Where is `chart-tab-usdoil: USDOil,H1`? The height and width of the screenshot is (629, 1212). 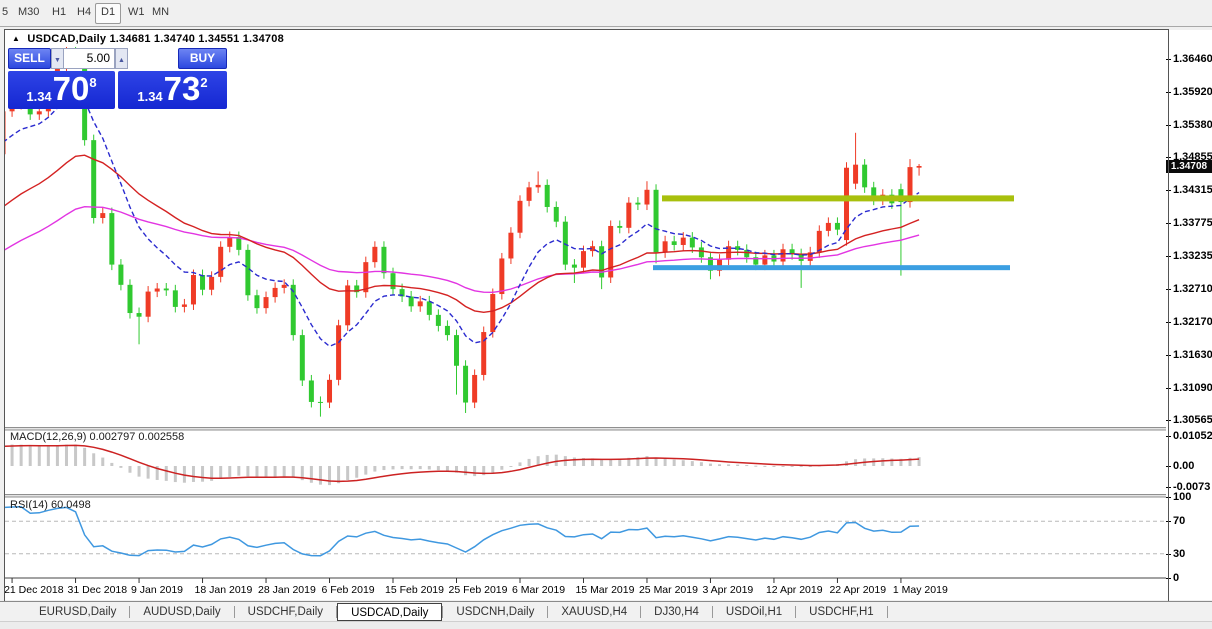 chart-tab-usdoil: USDOil,H1 is located at coordinates (754, 612).